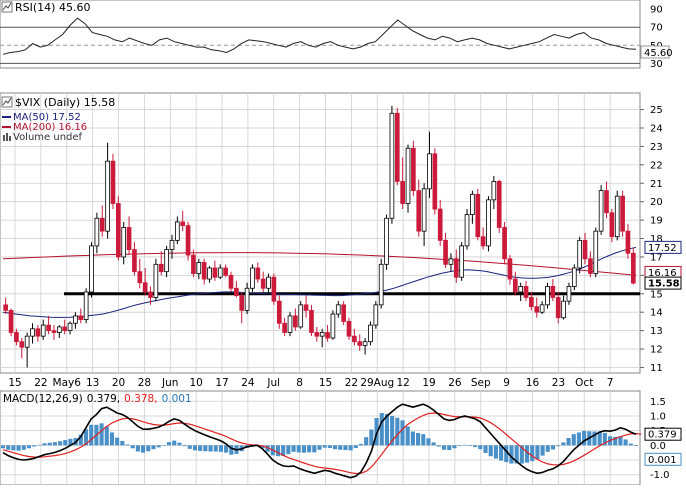  Describe the element at coordinates (656, 350) in the screenshot. I see `price-tick-label: 12` at that location.